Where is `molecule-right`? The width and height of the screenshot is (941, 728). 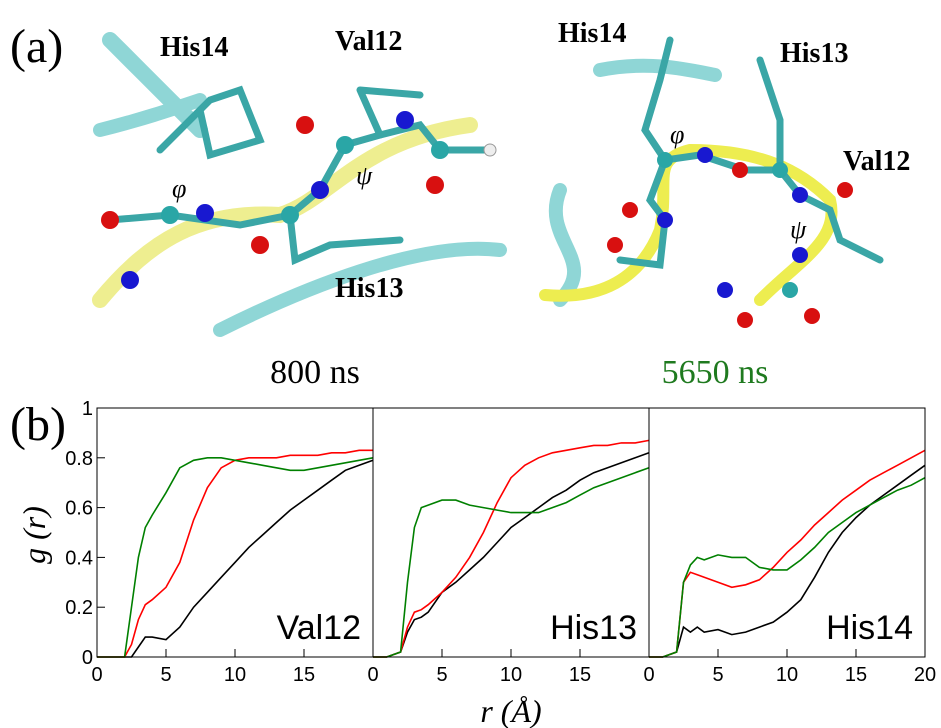 molecule-right is located at coordinates (711, 182).